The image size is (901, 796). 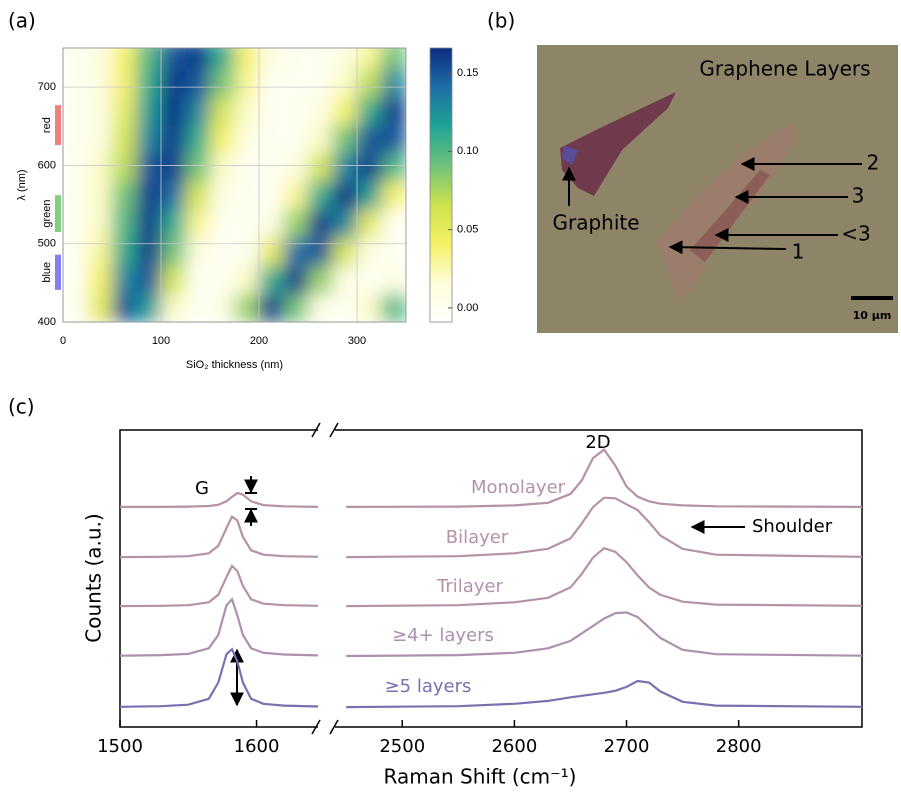 I want to click on x-axis-label: Raman Shift (cm⁻¹), so click(x=480, y=777).